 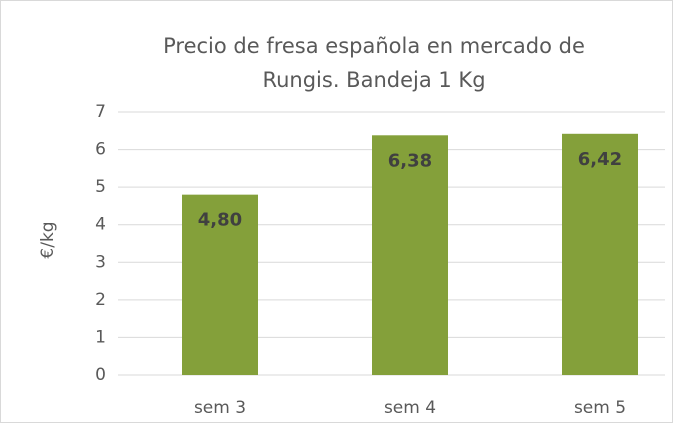 I want to click on y-tick-label: 5, so click(x=100, y=187).